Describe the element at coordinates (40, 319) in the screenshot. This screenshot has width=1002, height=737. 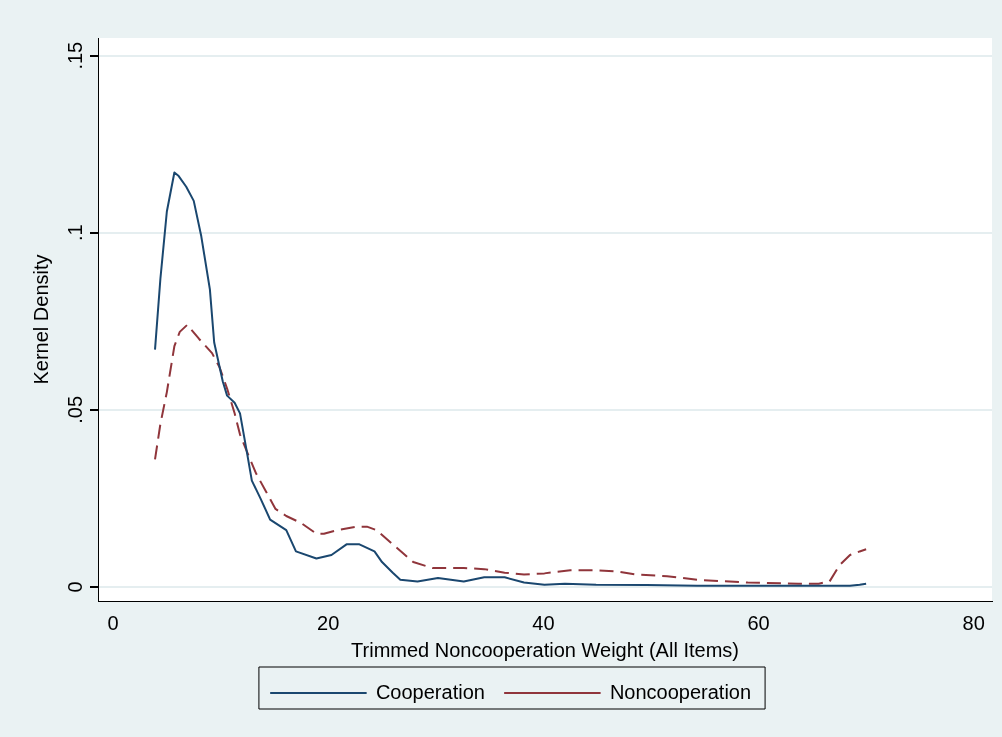
I see `y-axis-title: Kernel Density` at that location.